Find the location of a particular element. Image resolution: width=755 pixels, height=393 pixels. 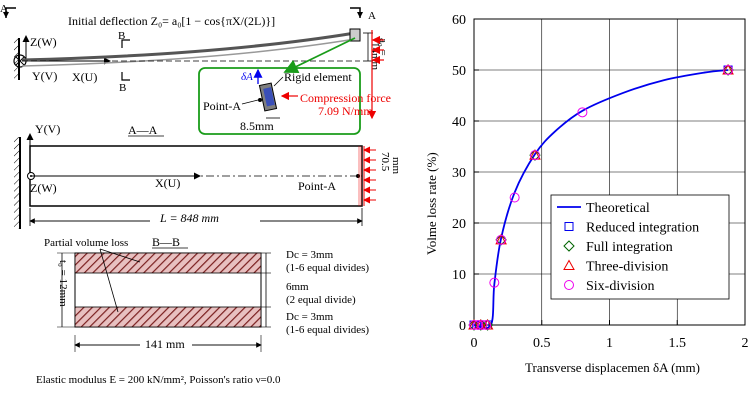

y-tick-label: 30 is located at coordinates (459, 173).